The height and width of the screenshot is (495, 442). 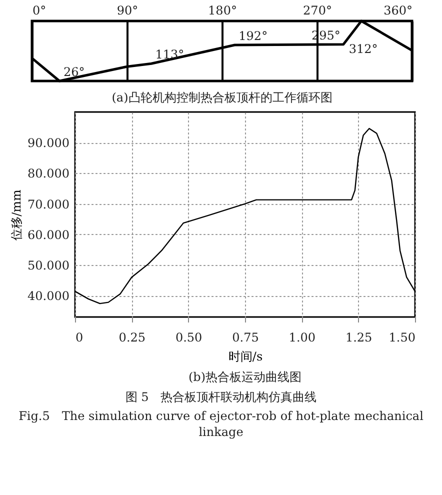 What do you see at coordinates (132, 337) in the screenshot?
I see `x-tick-label: 0.25` at bounding box center [132, 337].